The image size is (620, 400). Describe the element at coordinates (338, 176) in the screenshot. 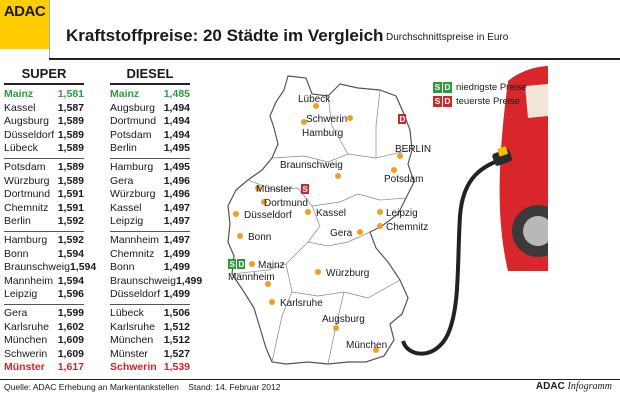

I see `city-dot-braunschweig` at that location.